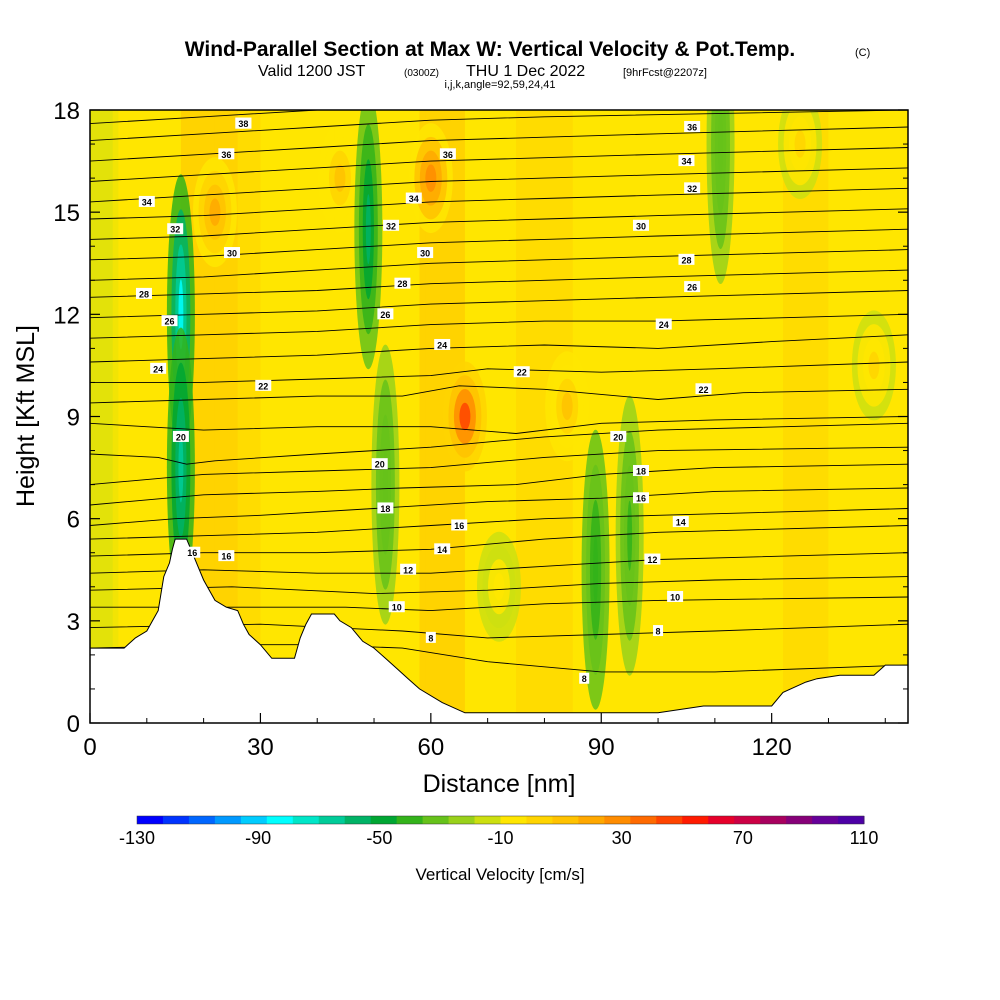 The image size is (1000, 1000). I want to click on y-tick-label: 12, so click(66, 315).